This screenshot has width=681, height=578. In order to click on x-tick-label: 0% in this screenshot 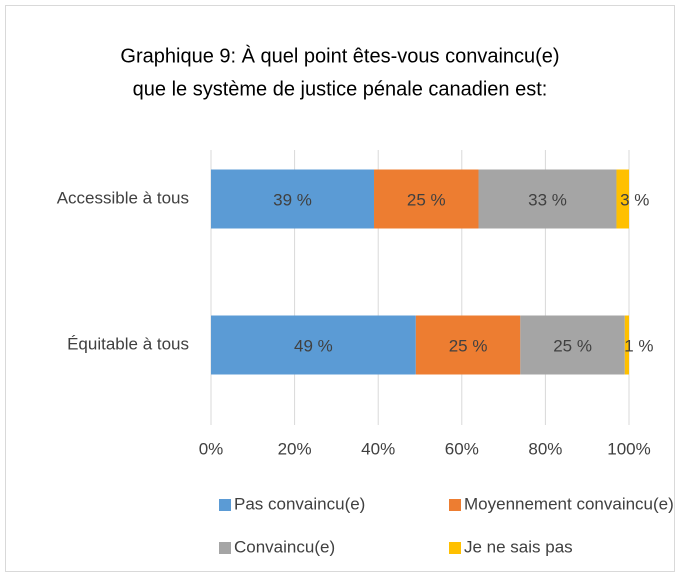, I will do `click(211, 448)`.